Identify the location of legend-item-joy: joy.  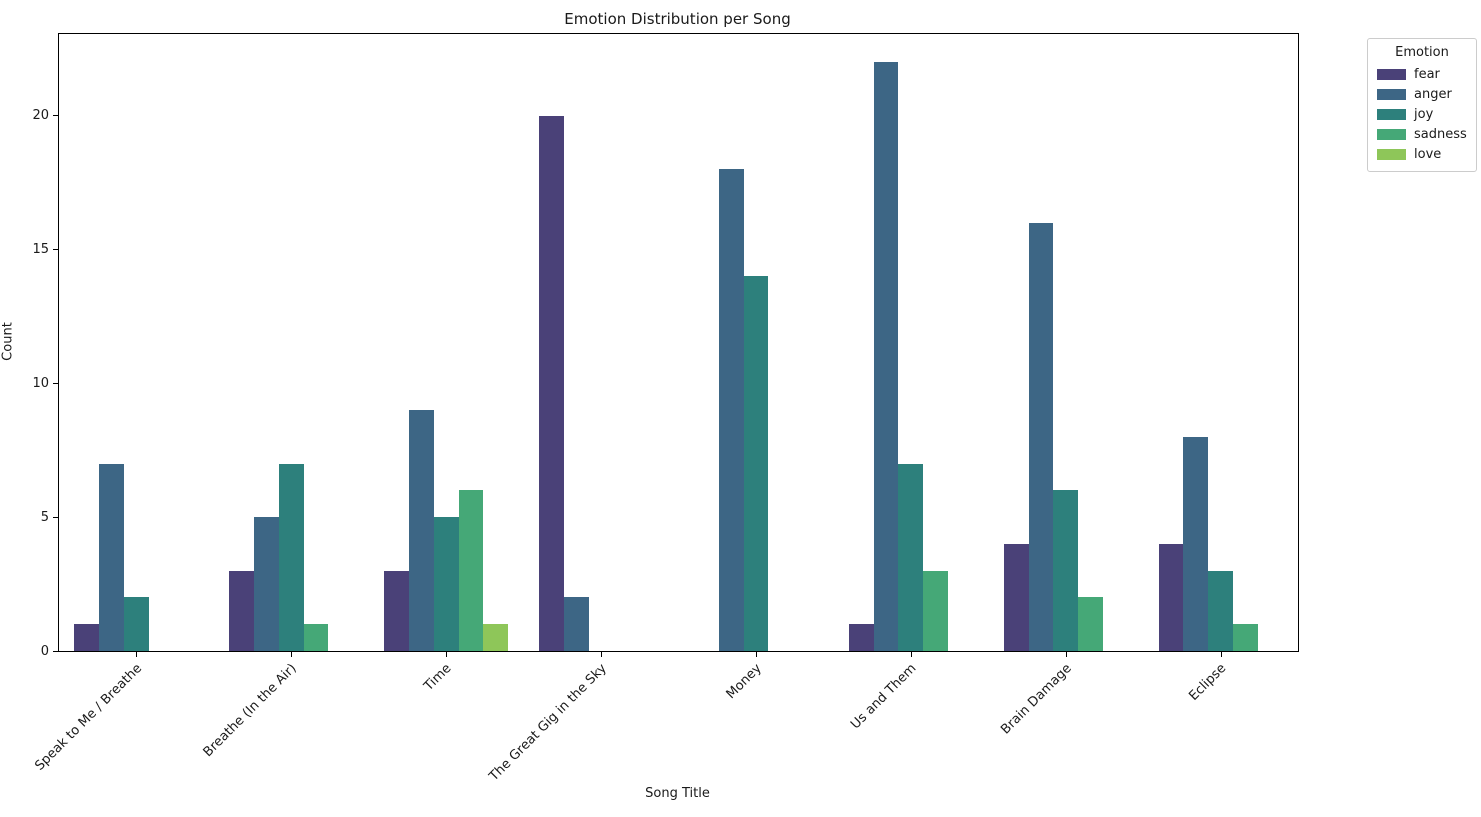
(1422, 114).